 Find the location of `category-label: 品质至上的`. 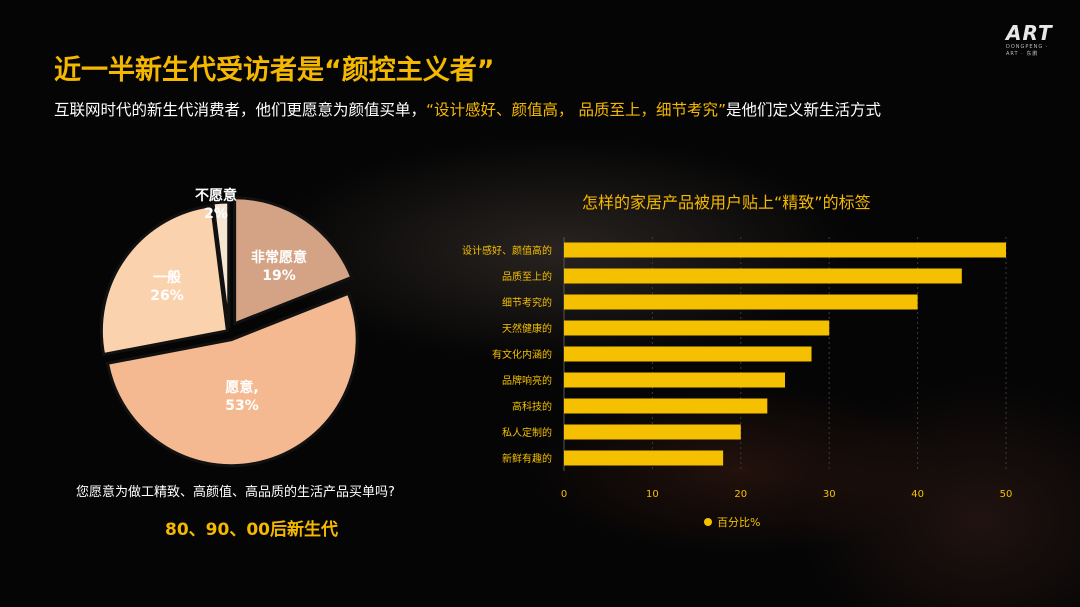

category-label: 品质至上的 is located at coordinates (527, 276).